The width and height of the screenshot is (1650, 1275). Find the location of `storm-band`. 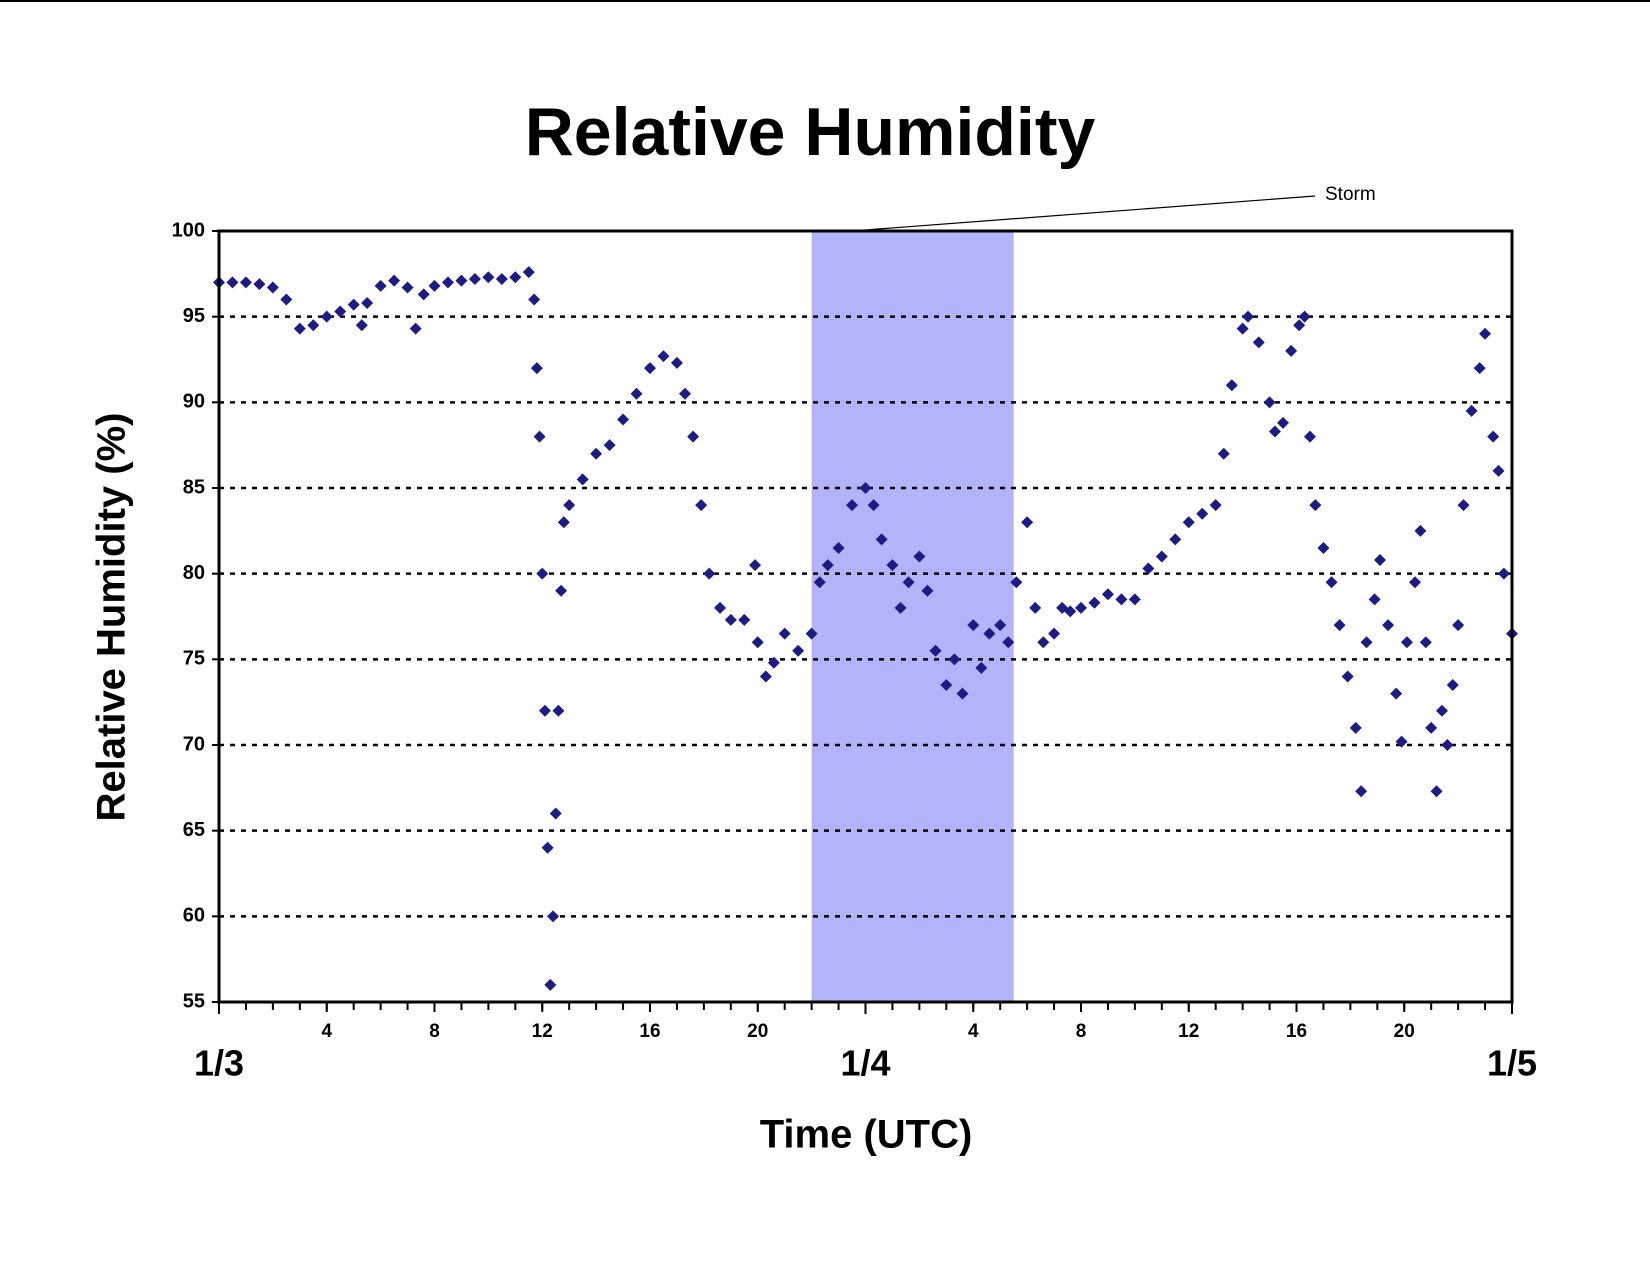

storm-band is located at coordinates (912, 616).